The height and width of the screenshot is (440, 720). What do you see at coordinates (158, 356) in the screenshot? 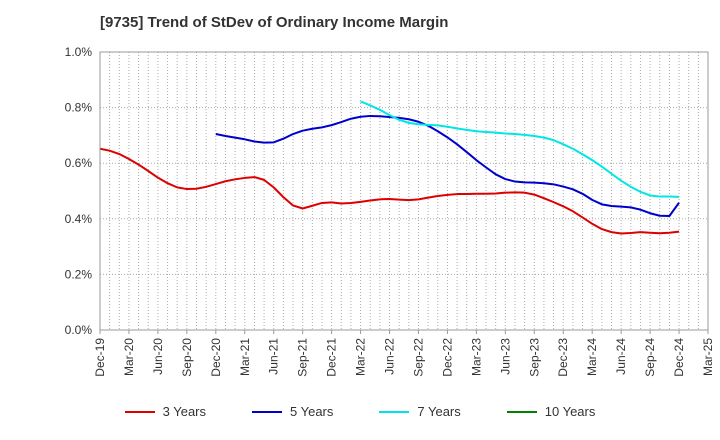
I see `x-tick-label: Jun-20` at bounding box center [158, 356].